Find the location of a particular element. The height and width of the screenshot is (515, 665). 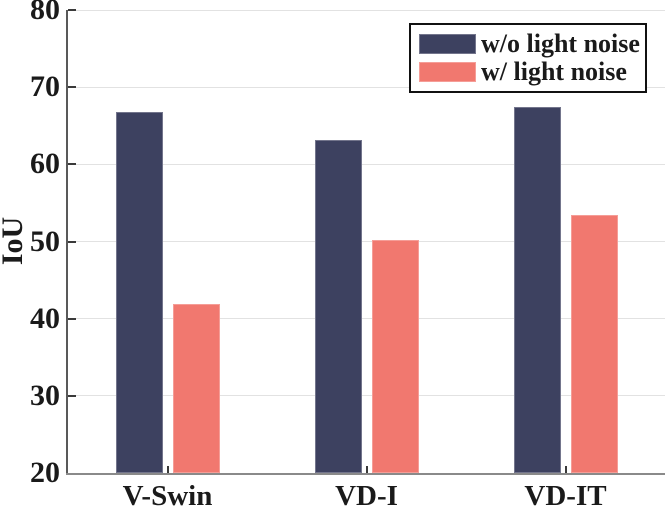

legend-label-w-o-light-noise: w/o light noise is located at coordinates (560, 43).